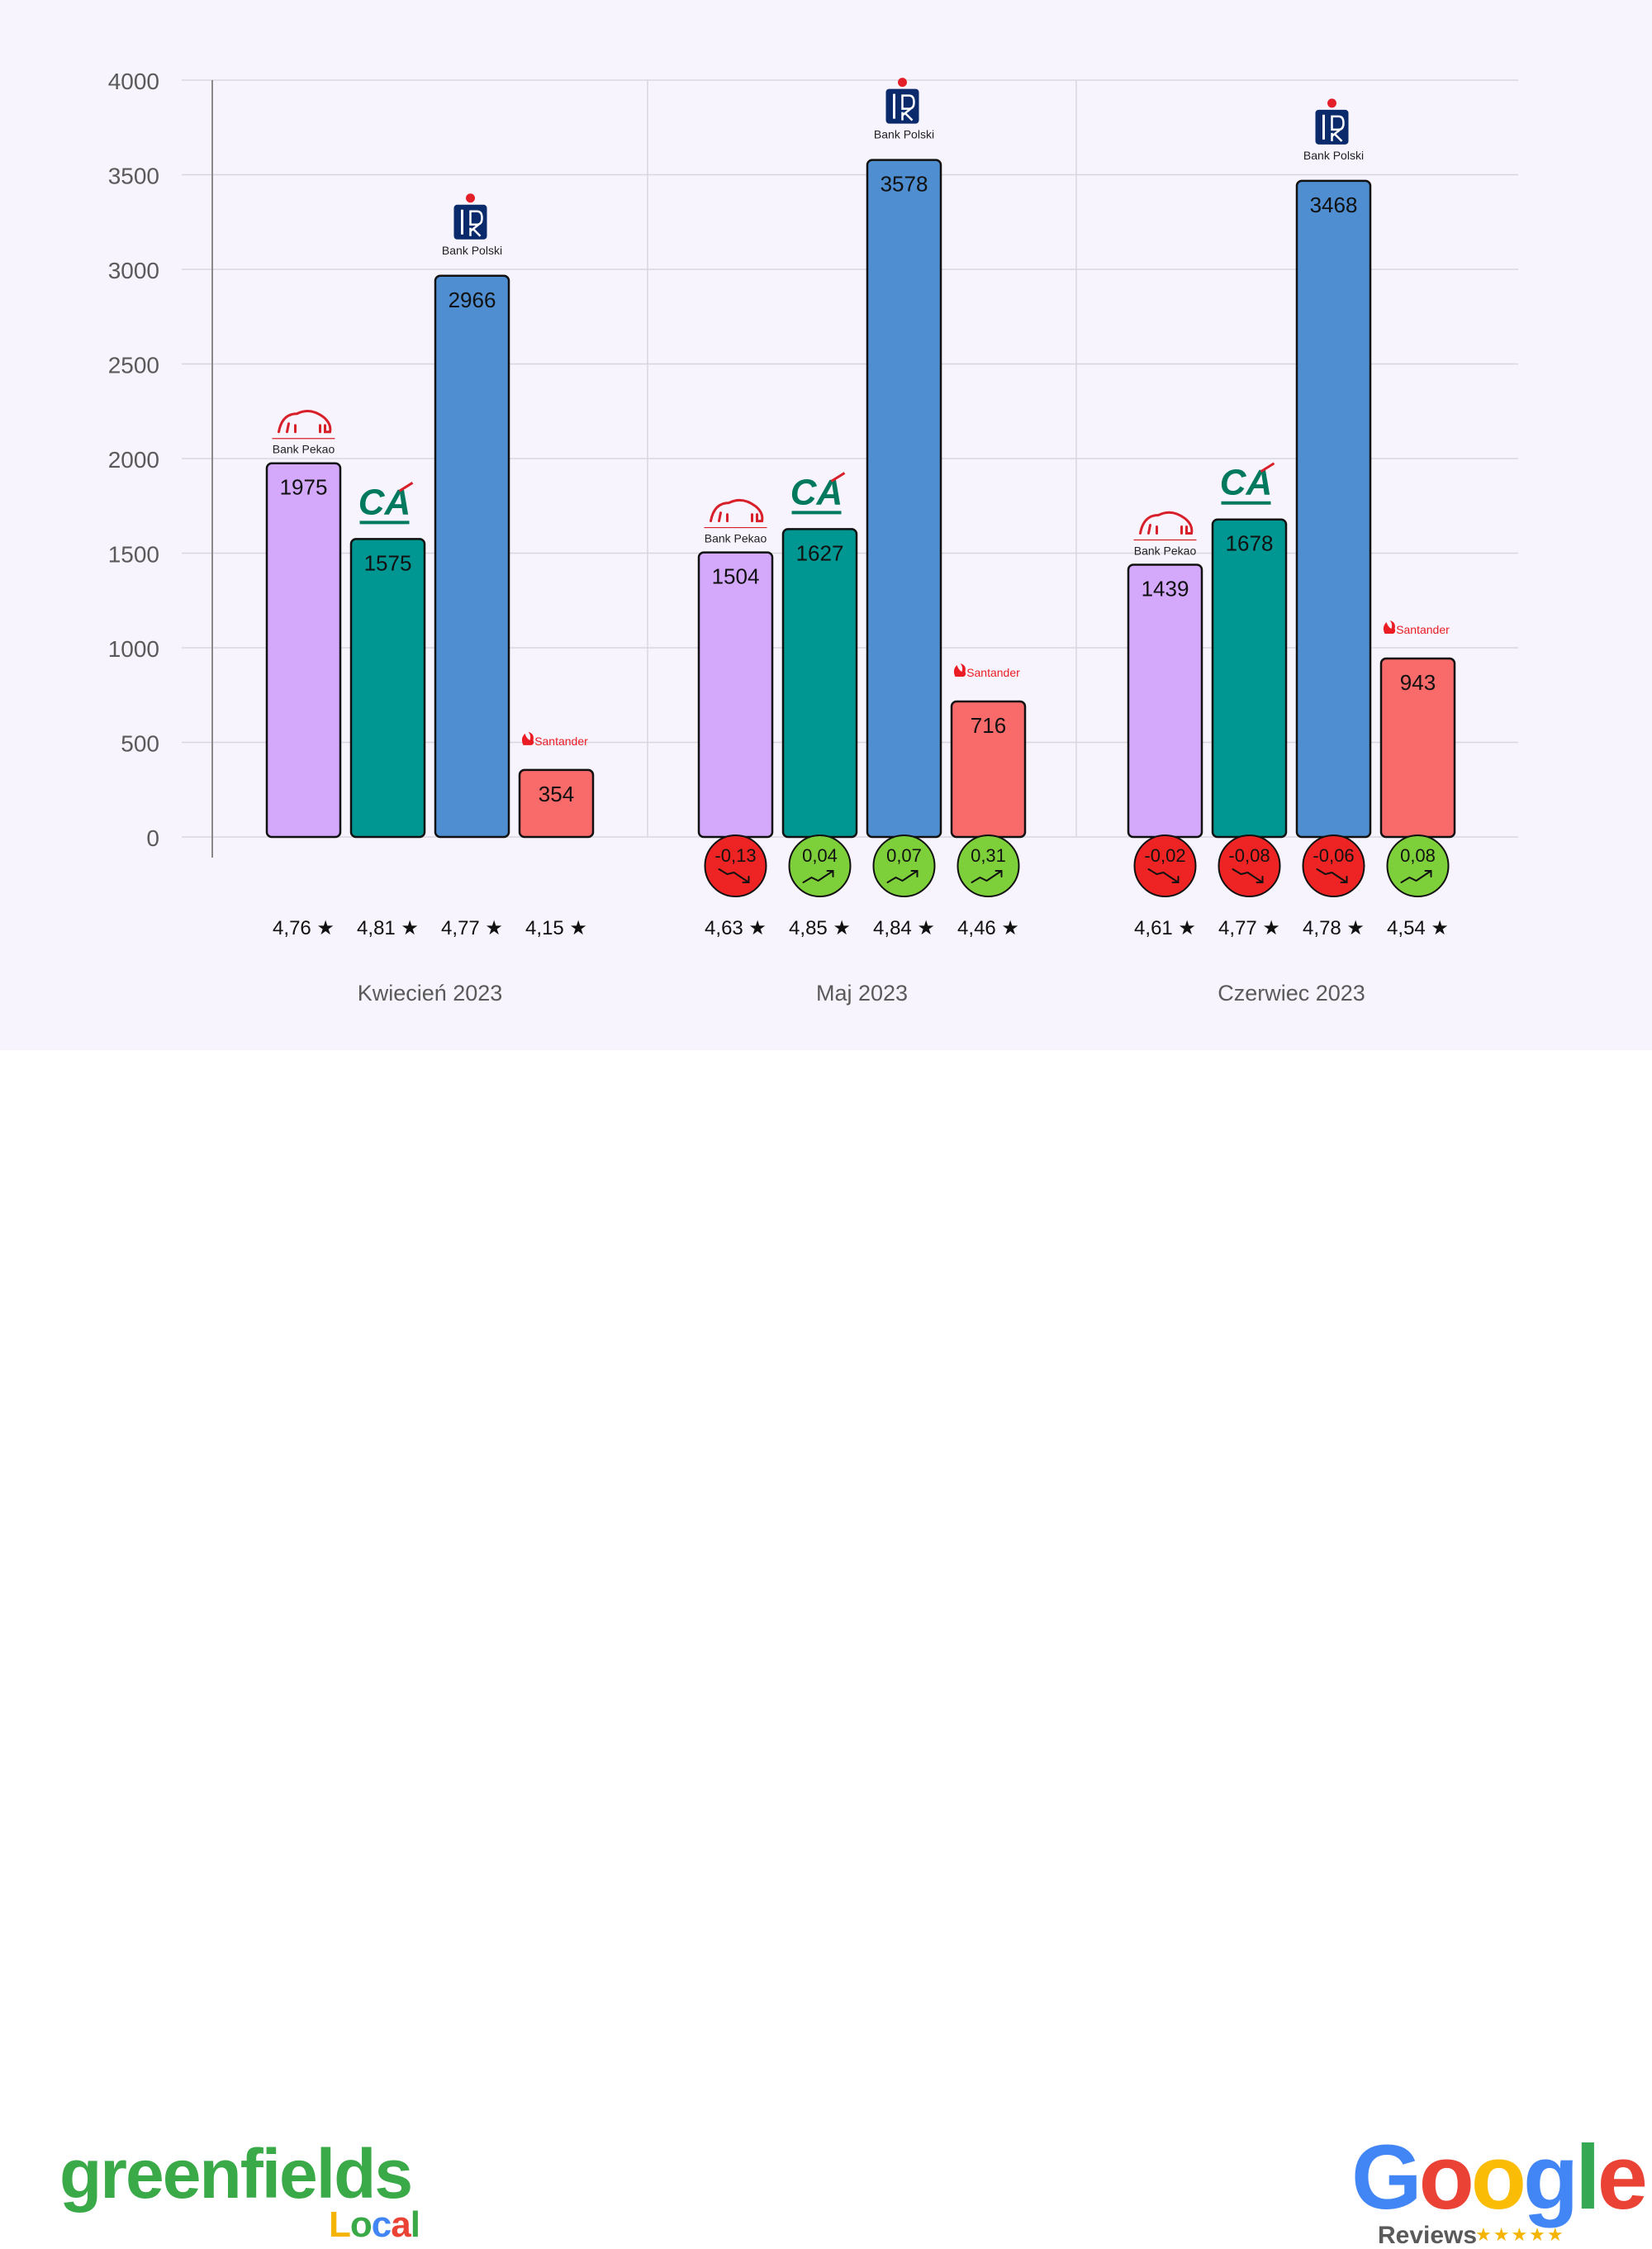 Image resolution: width=1652 pixels, height=2249 pixels. Describe the element at coordinates (1249, 856) in the screenshot. I see `badge-change-label: -0,08` at that location.